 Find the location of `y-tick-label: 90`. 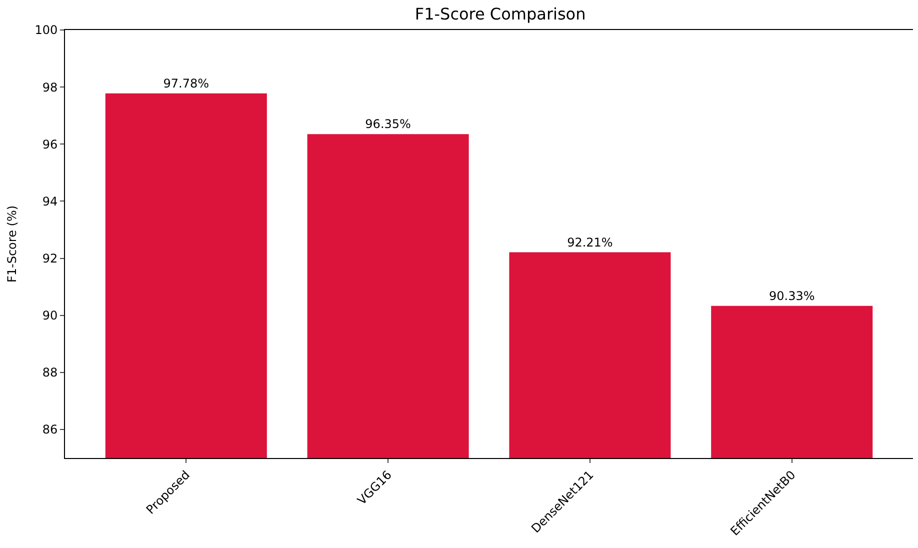

y-tick-label: 90 is located at coordinates (50, 315).